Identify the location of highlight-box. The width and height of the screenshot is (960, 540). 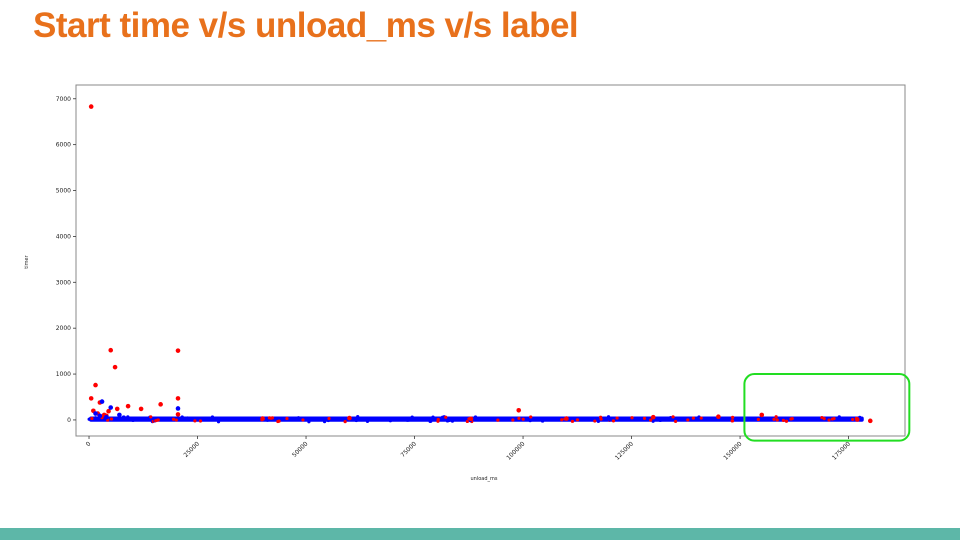
(827, 407).